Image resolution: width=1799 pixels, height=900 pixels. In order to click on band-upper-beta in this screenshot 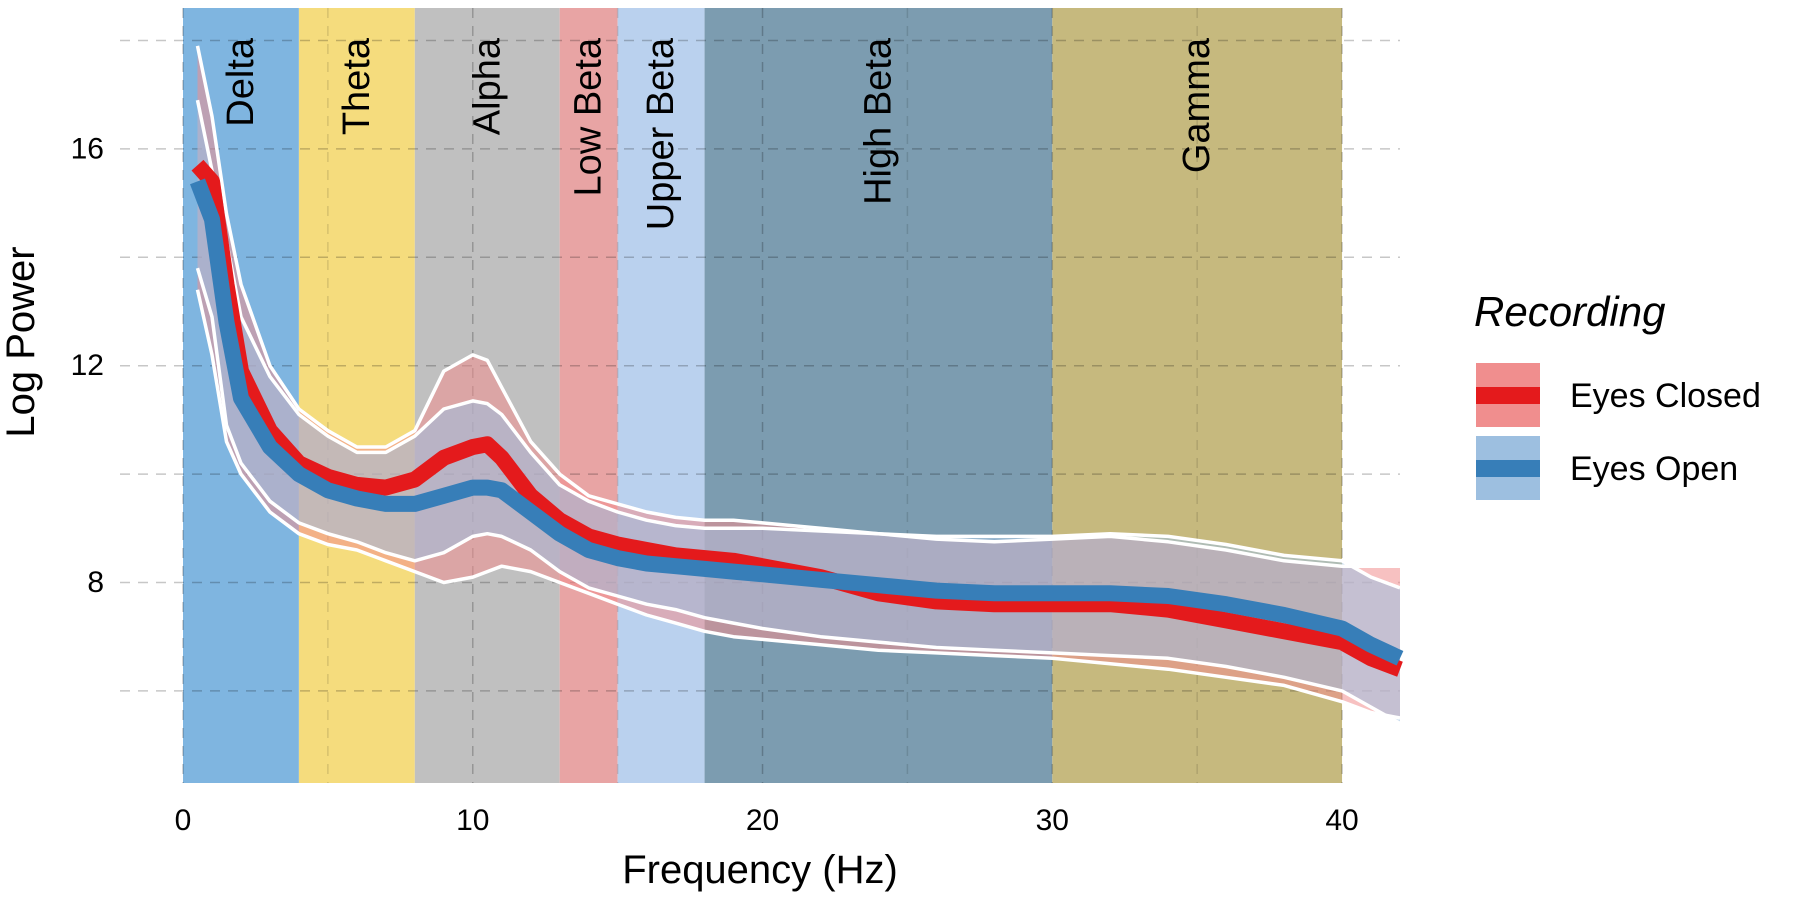, I will do `click(661, 395)`.